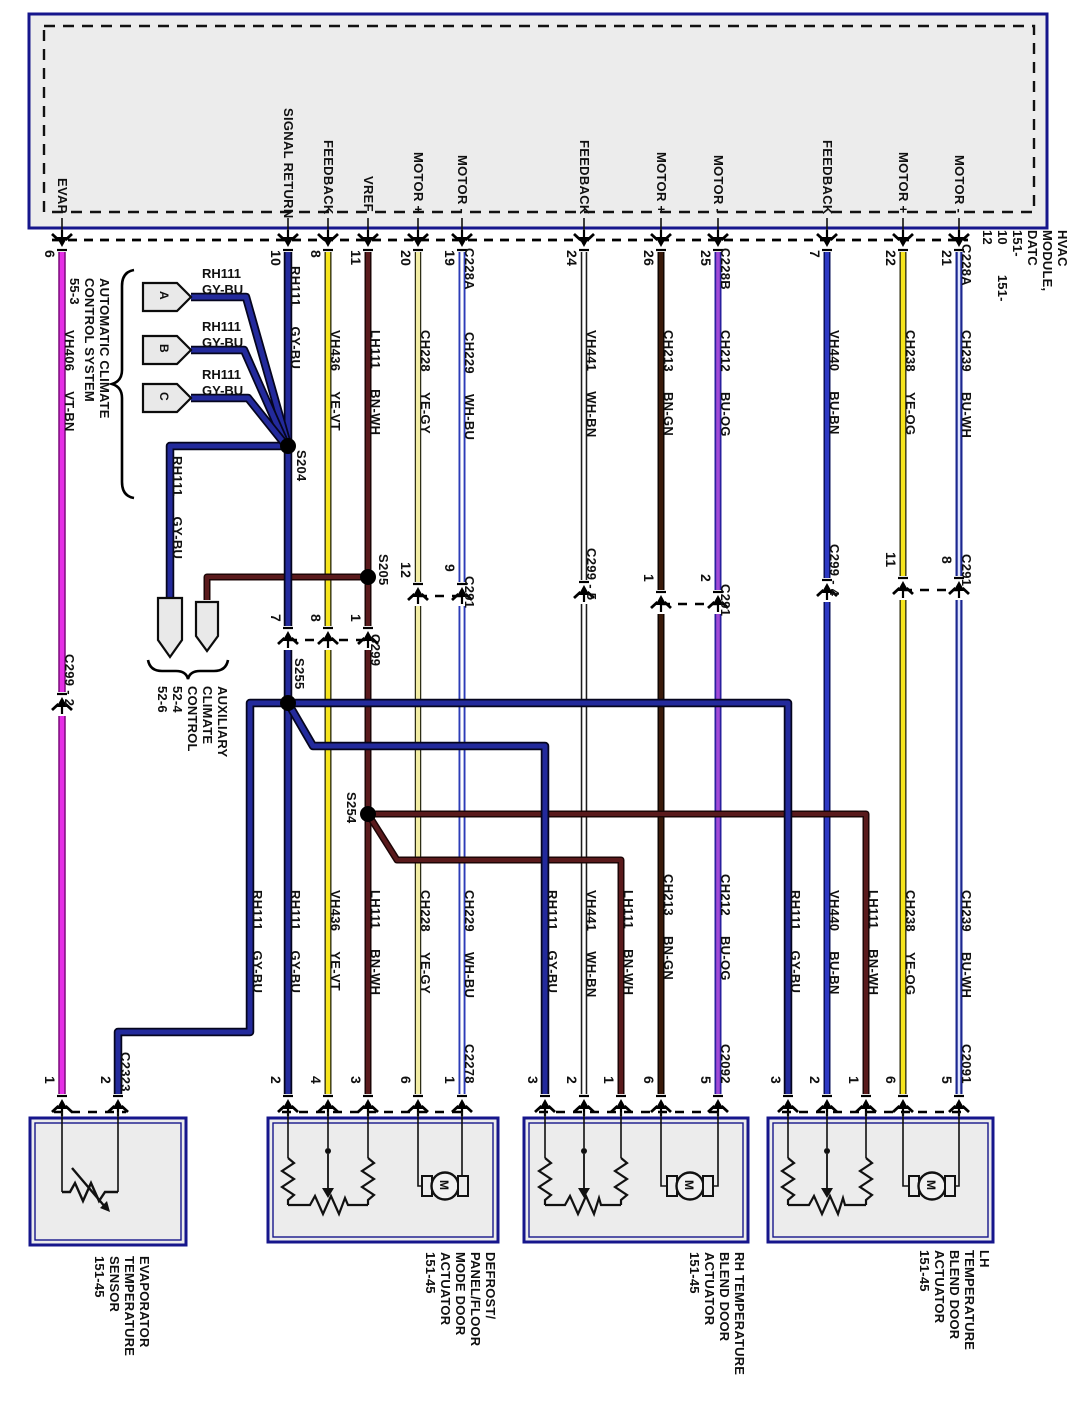  I want to click on connector-c2091: C2091, so click(966, 1064).